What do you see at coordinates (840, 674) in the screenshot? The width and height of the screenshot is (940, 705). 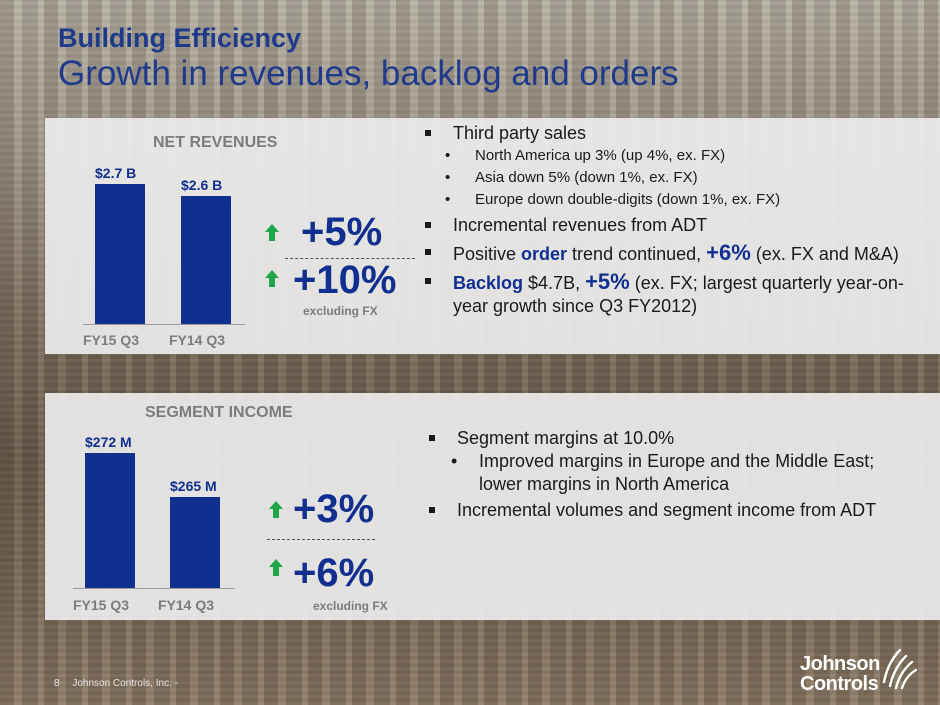 I see `logo-wordmark: Johnson Controls` at bounding box center [840, 674].